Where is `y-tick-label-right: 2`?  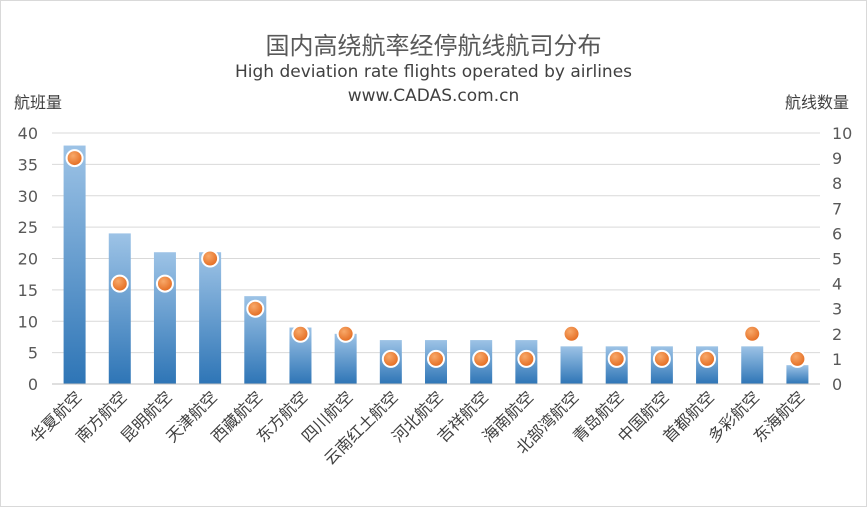 y-tick-label-right: 2 is located at coordinates (837, 334).